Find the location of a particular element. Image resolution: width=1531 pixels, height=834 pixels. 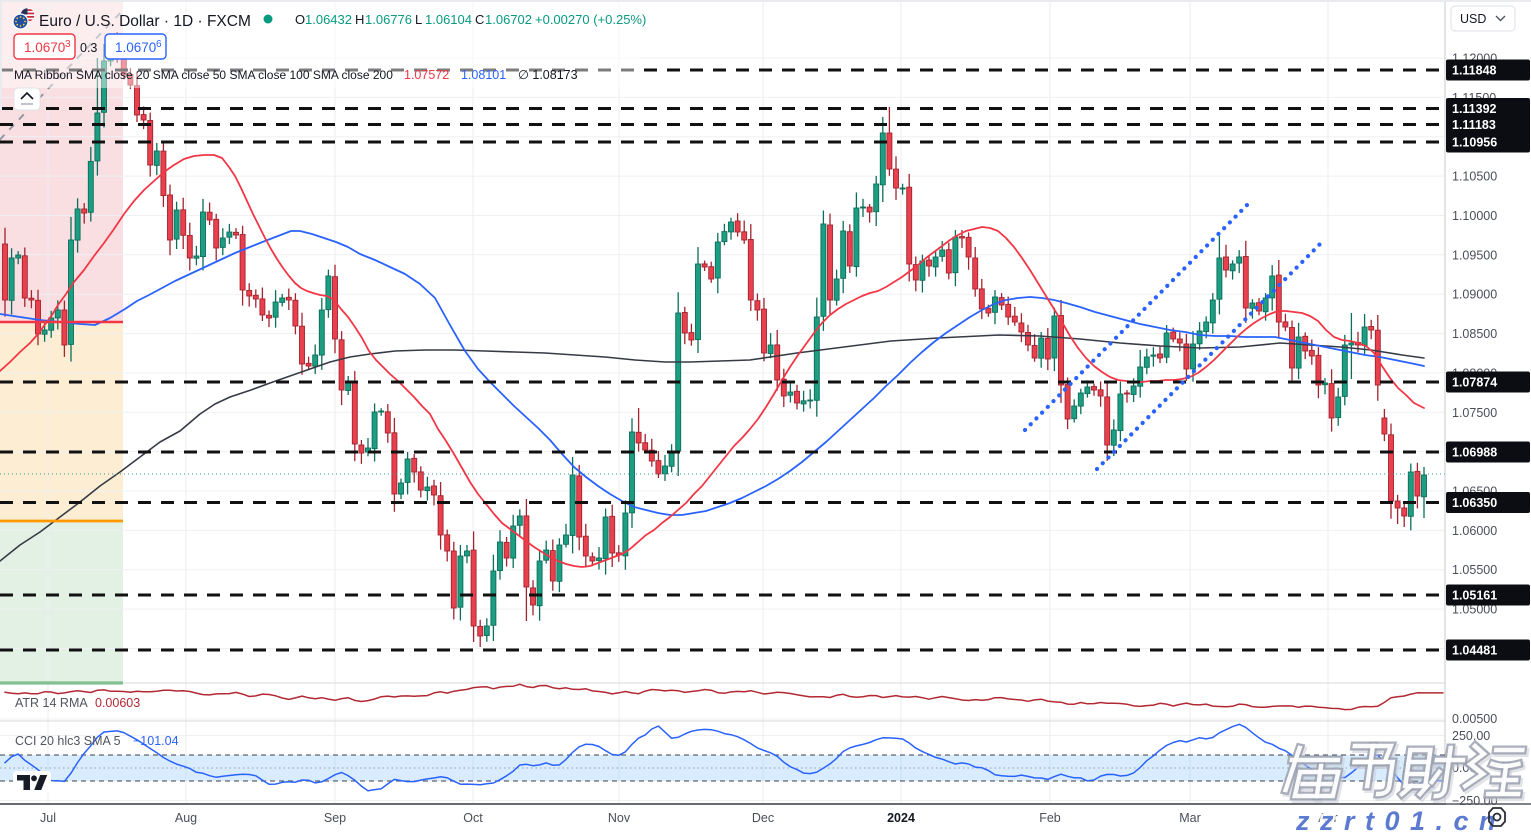

svg-text: Apr is located at coordinates (1327, 818).